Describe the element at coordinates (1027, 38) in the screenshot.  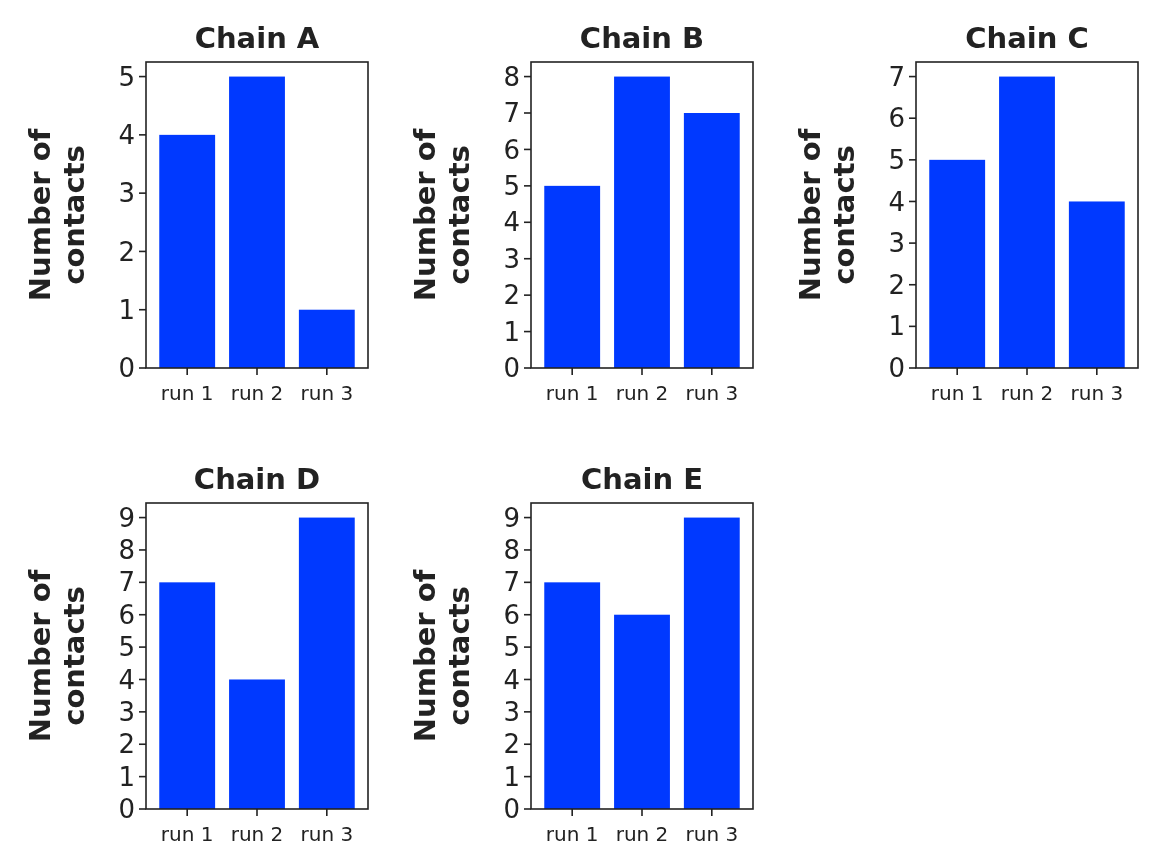
I see `chart-title: Chain C` at that location.